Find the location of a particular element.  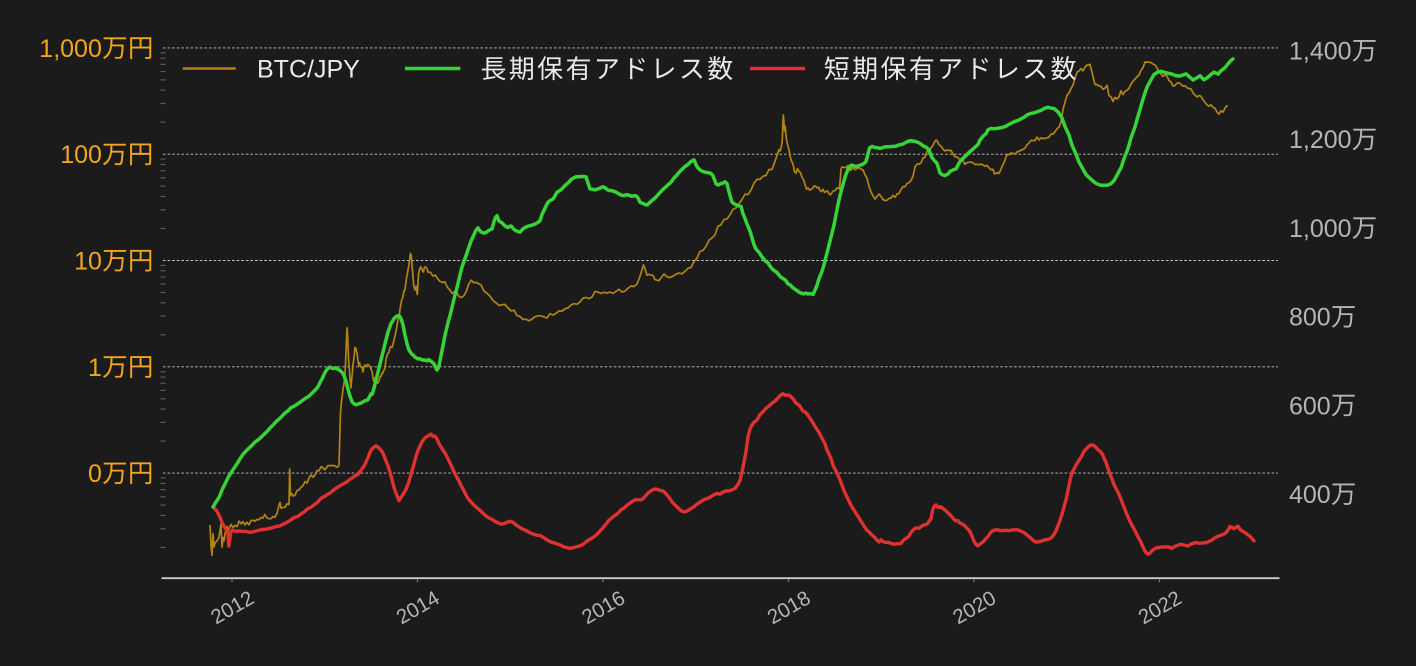

svg-text: 1,200 is located at coordinates (1320, 140).